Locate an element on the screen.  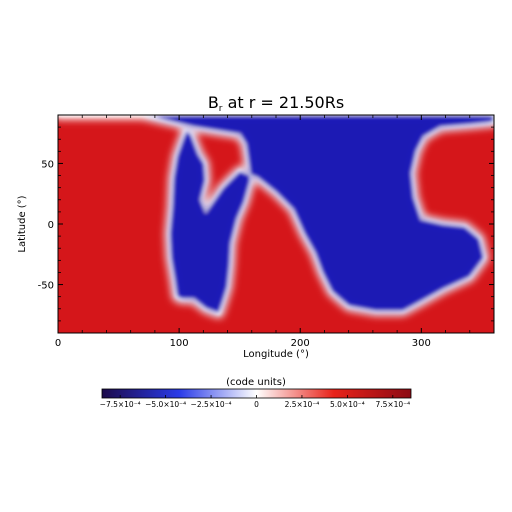
y-tick-label: 50 is located at coordinates (47, 164).